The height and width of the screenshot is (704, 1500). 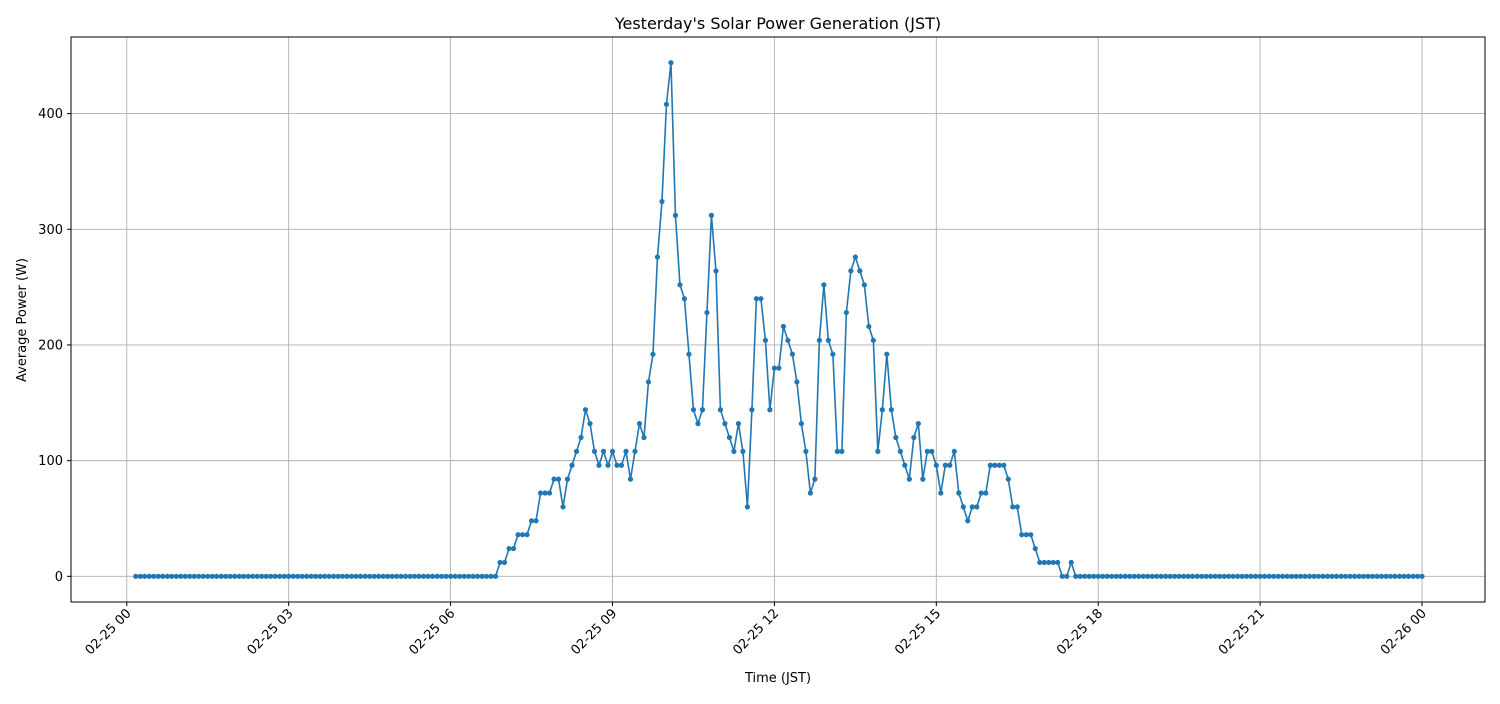 What do you see at coordinates (918, 632) in the screenshot?
I see `x-tick-label: 02-25 15` at bounding box center [918, 632].